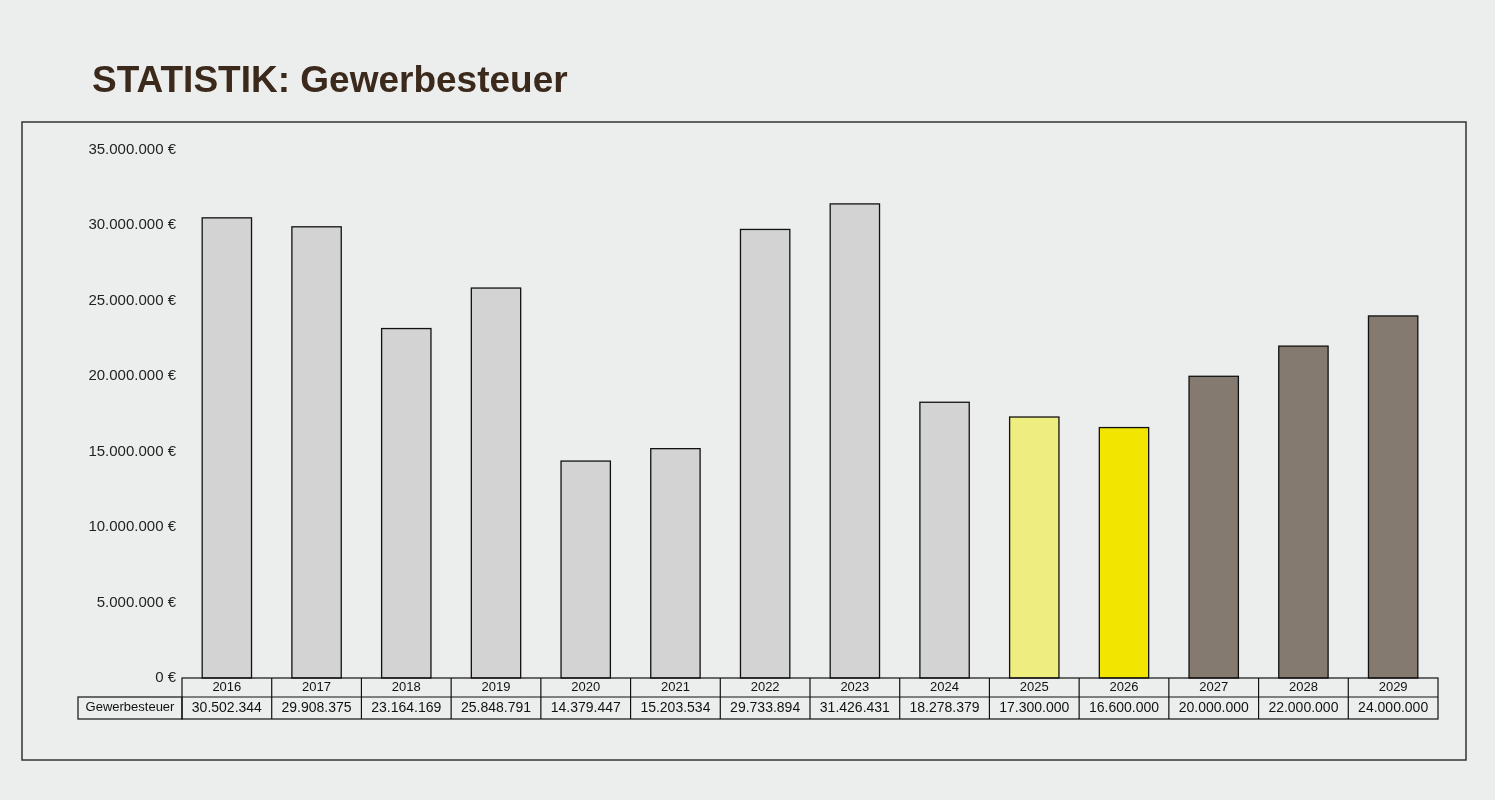 Image resolution: width=1495 pixels, height=800 pixels. I want to click on data-label: 17.300.000, so click(1034, 706).